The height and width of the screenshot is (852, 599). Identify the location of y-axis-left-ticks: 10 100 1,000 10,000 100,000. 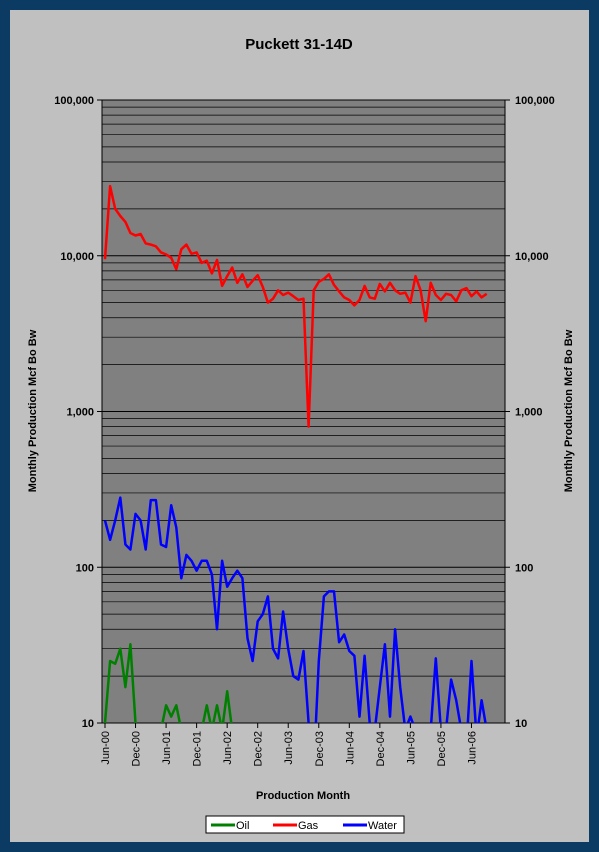
(78, 412).